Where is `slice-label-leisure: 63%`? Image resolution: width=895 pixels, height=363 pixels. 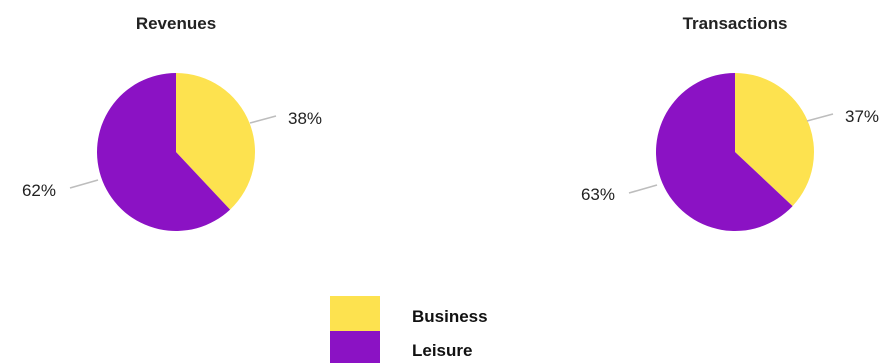 slice-label-leisure: 63% is located at coordinates (598, 194).